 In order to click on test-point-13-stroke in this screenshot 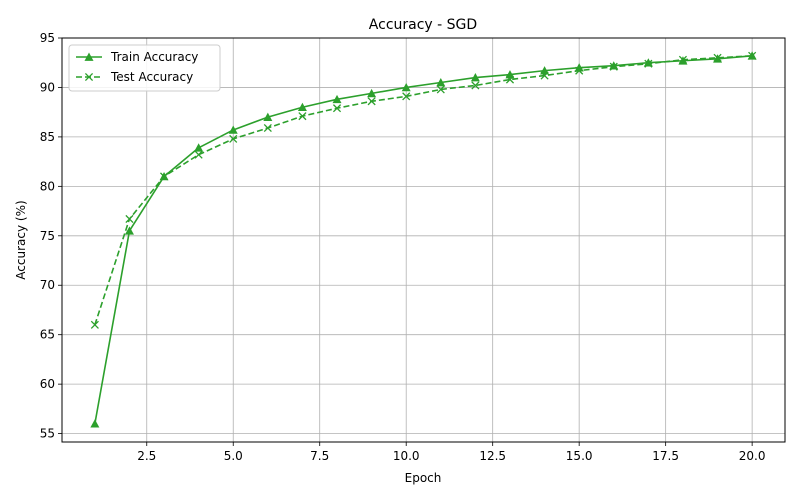, I will do `click(510, 79)`.